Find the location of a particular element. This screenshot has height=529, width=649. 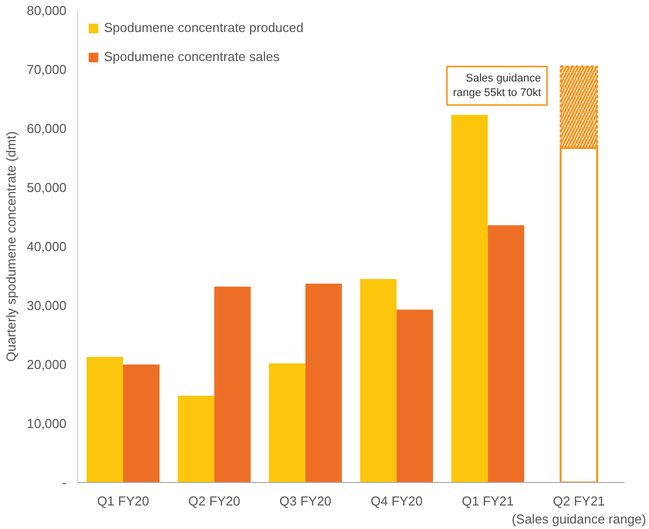

x-tick-label: Q3 FY20 is located at coordinates (305, 501).